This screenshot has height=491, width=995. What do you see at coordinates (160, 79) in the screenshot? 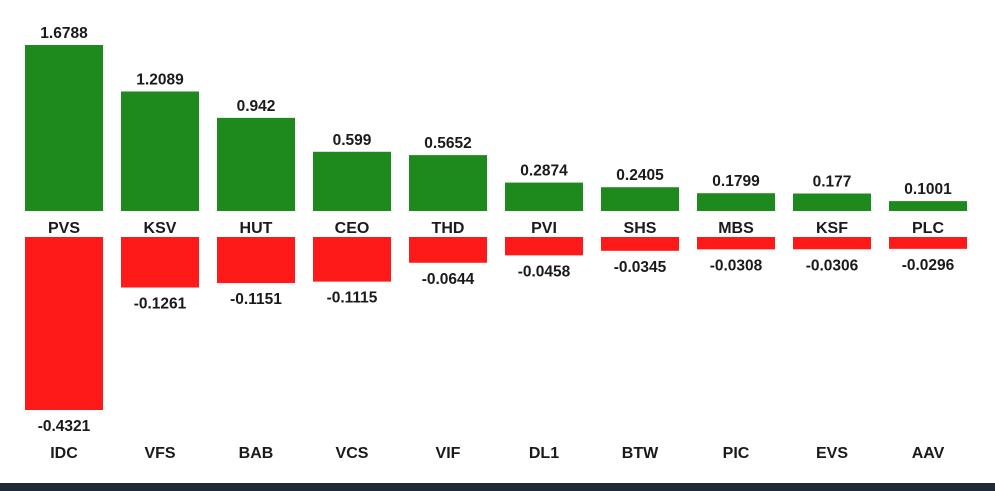
I see `positive-value-label: 1.2089` at bounding box center [160, 79].